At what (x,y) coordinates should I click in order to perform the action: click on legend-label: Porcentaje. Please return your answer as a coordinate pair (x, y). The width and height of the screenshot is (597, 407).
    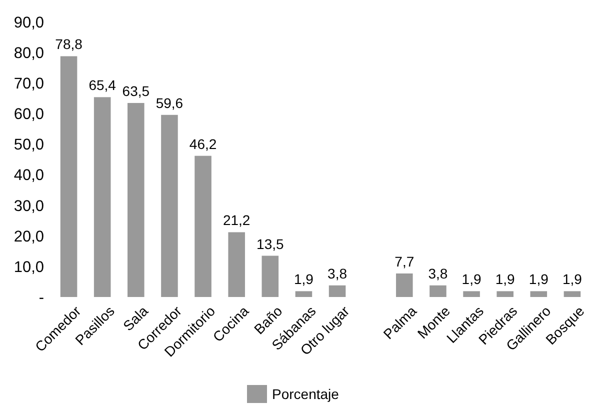
    Looking at the image, I should click on (306, 394).